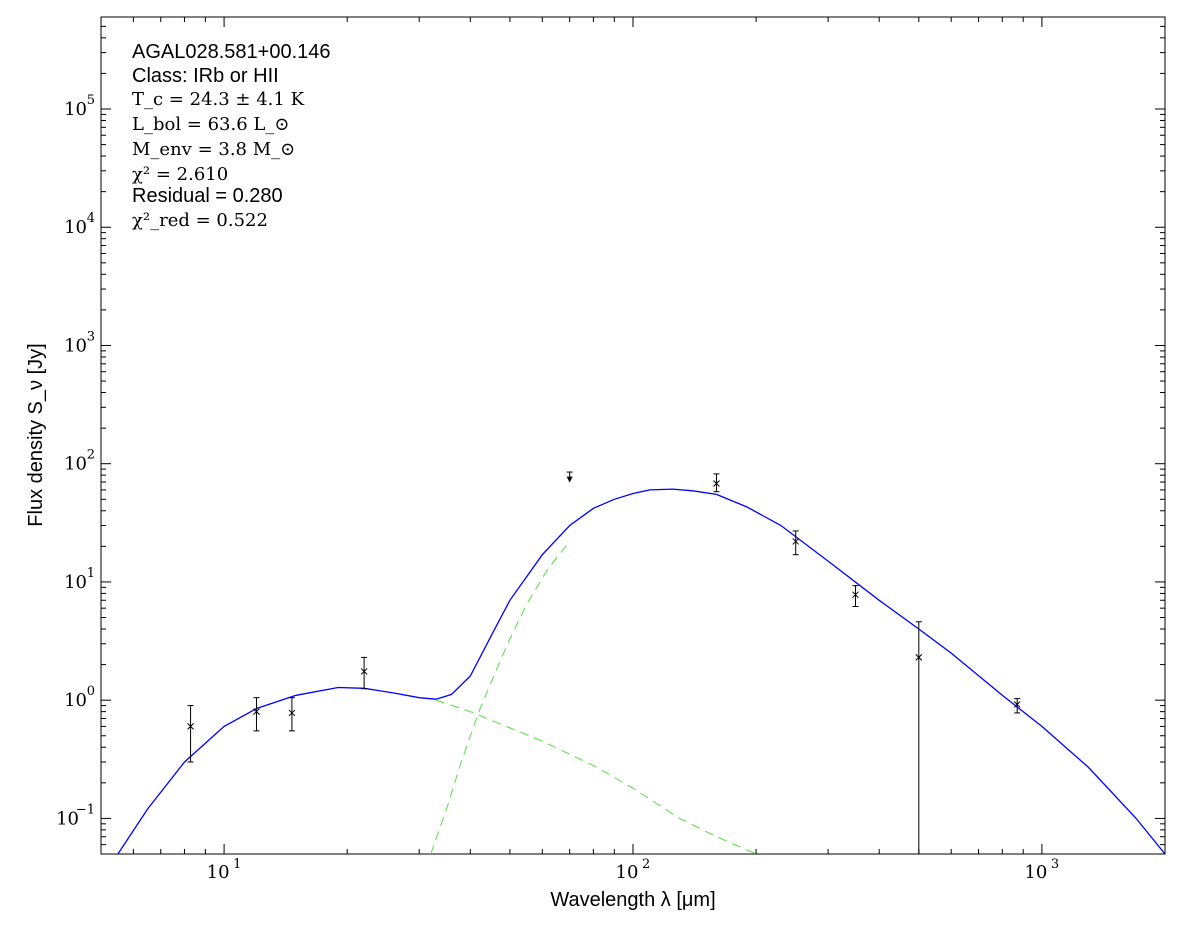 Image resolution: width=1200 pixels, height=933 pixels. Describe the element at coordinates (231, 52) in the screenshot. I see `annotation-source: AGAL028.581+00.146` at that location.